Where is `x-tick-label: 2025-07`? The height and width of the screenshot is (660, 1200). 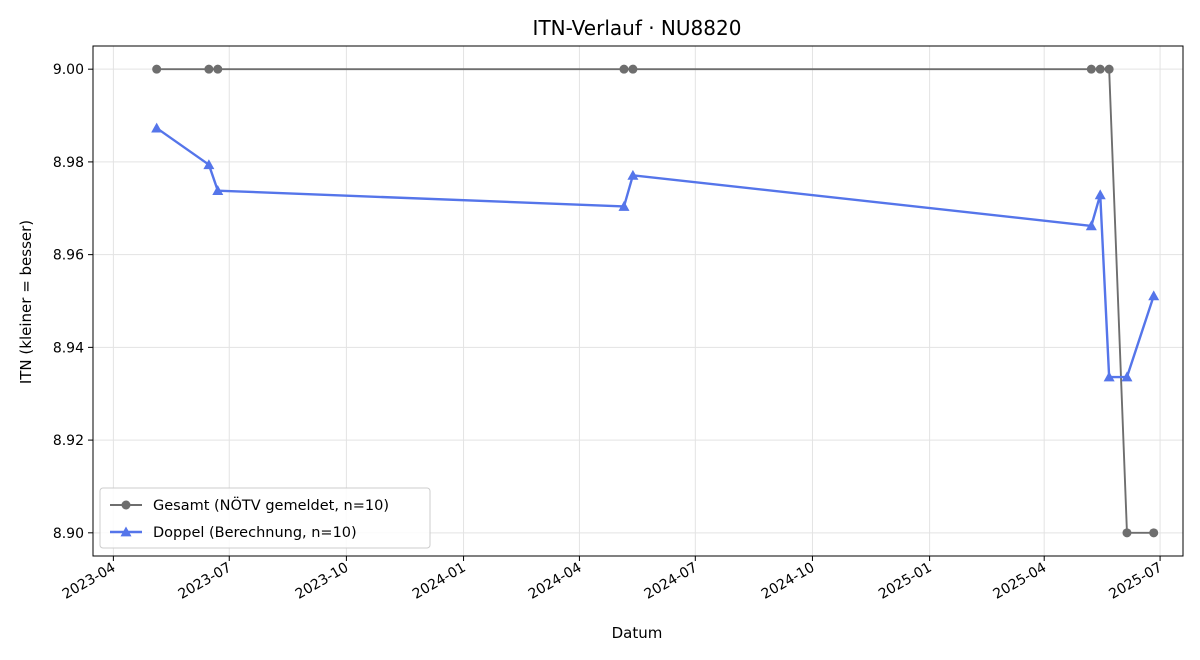 x-tick-label: 2025-07 is located at coordinates (1135, 581).